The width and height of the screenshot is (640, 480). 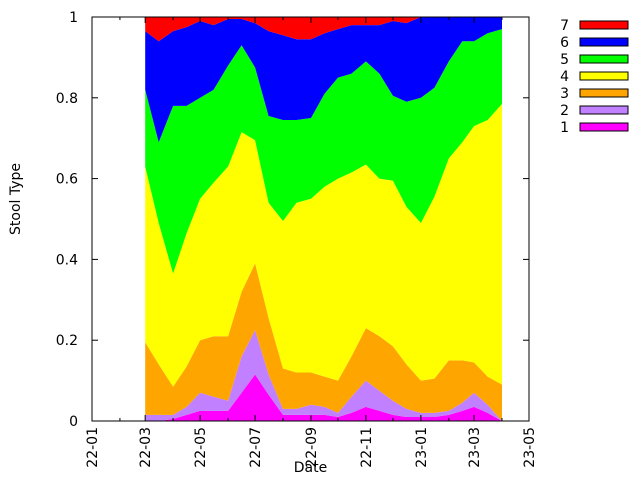 I want to click on legend-label-5: 5, so click(x=564, y=60).